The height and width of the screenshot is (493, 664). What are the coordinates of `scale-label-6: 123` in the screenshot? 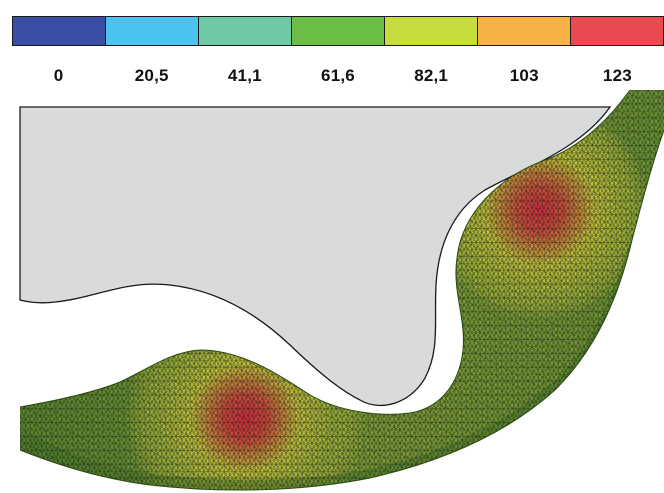 It's located at (617, 75).